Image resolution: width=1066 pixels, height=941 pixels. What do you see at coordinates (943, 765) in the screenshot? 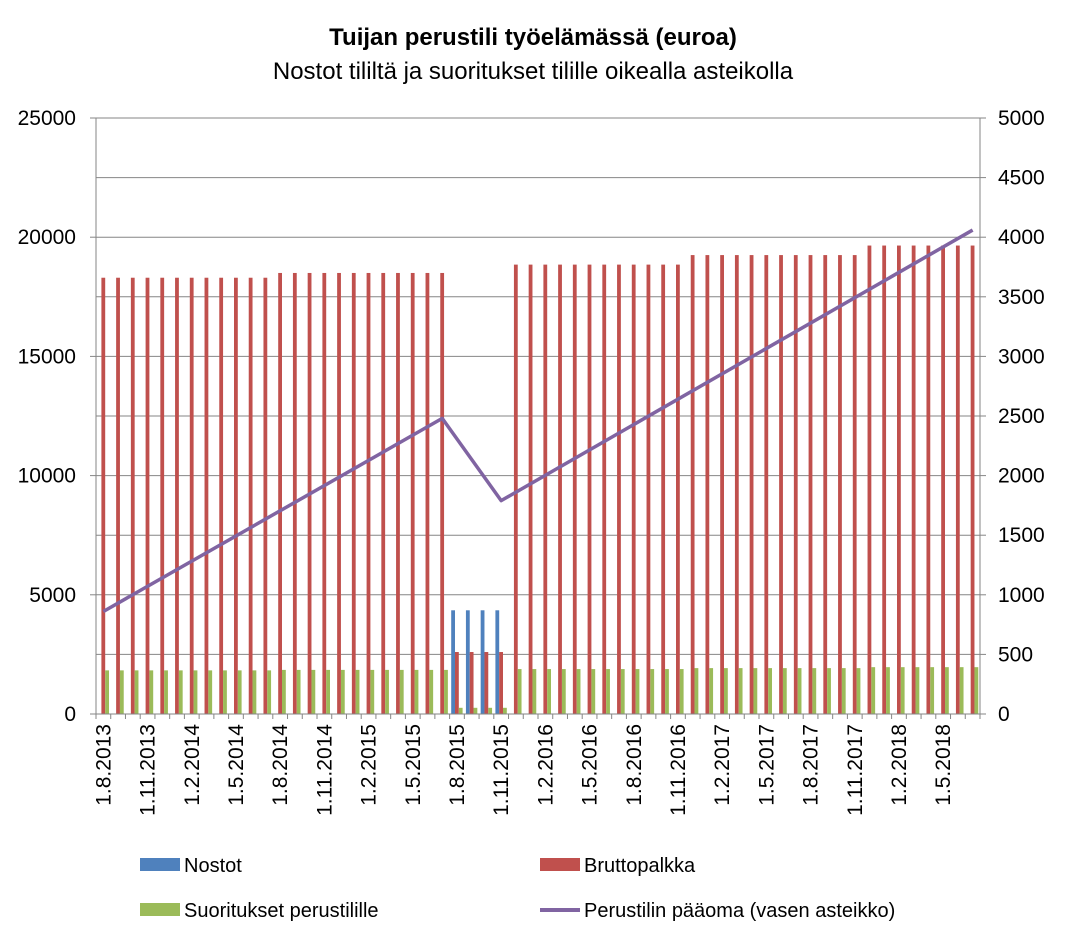
I see `x-tick-label: 1.5.2018` at bounding box center [943, 765].